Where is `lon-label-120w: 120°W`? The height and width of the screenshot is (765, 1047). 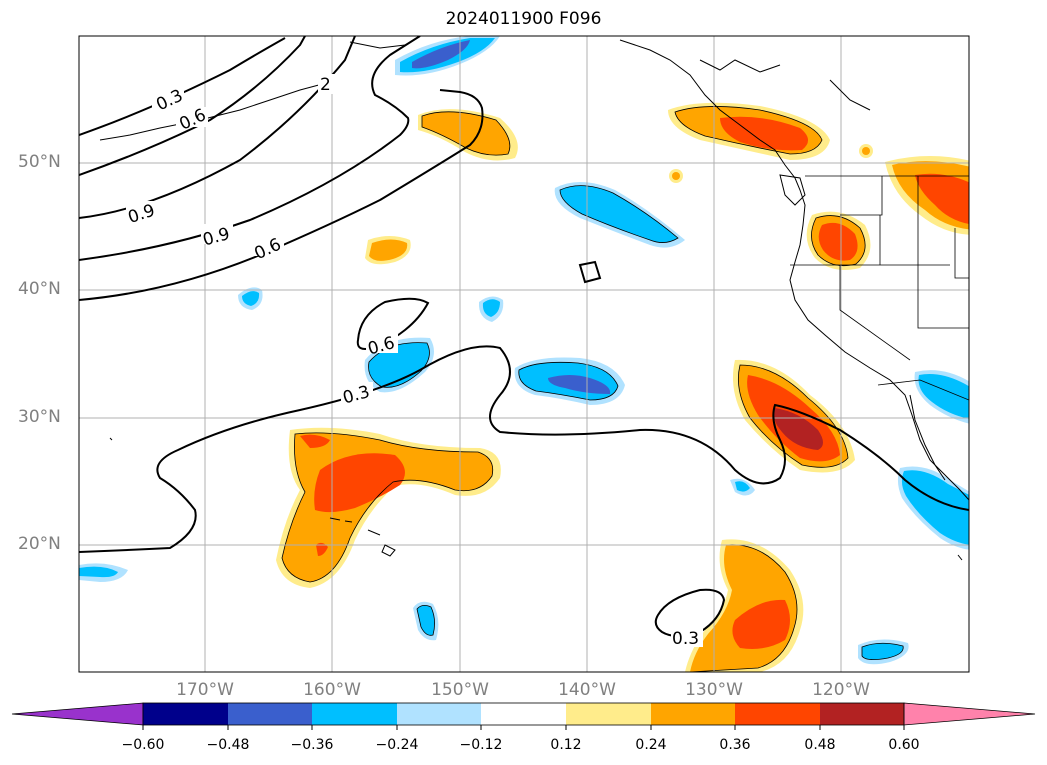 lon-label-120w: 120°W is located at coordinates (841, 690).